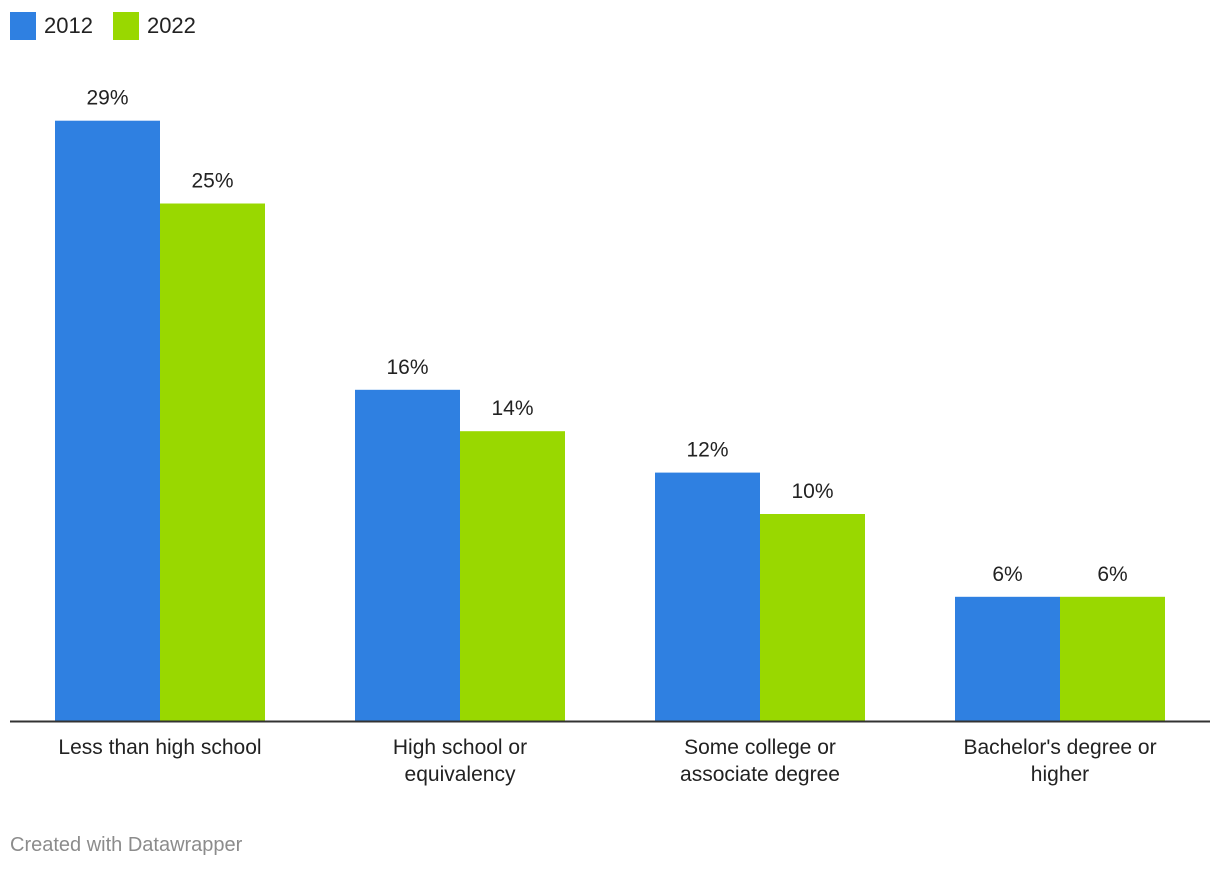 The width and height of the screenshot is (1220, 872). What do you see at coordinates (460, 747) in the screenshot?
I see `category-label-1-line-0: High school or` at bounding box center [460, 747].